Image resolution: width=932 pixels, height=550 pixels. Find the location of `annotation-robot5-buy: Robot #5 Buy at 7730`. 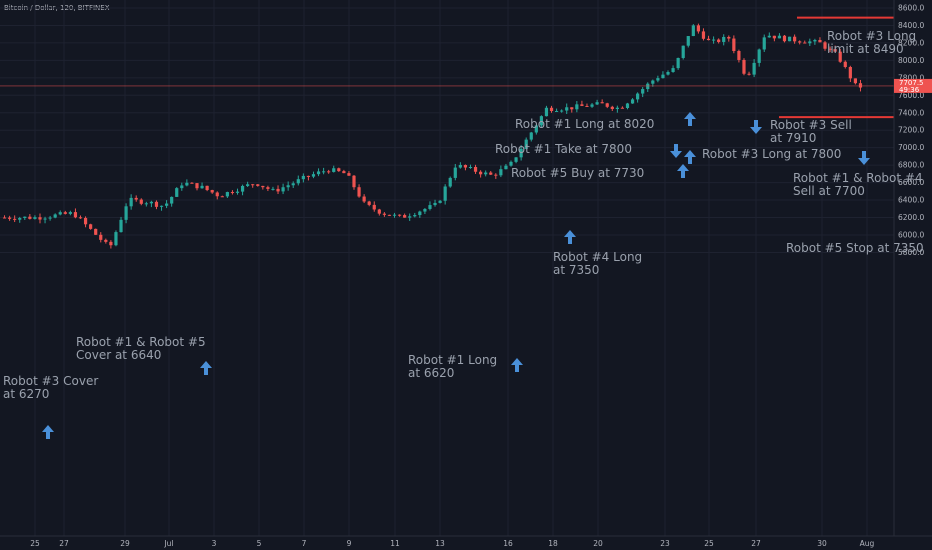

annotation-robot5-buy: Robot #5 Buy at 7730 is located at coordinates (578, 173).